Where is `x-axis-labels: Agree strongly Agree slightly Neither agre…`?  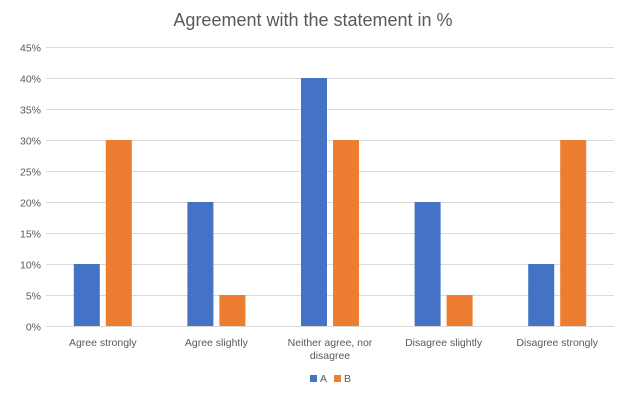 x-axis-labels: Agree strongly Agree slightly Neither agre… is located at coordinates (334, 349).